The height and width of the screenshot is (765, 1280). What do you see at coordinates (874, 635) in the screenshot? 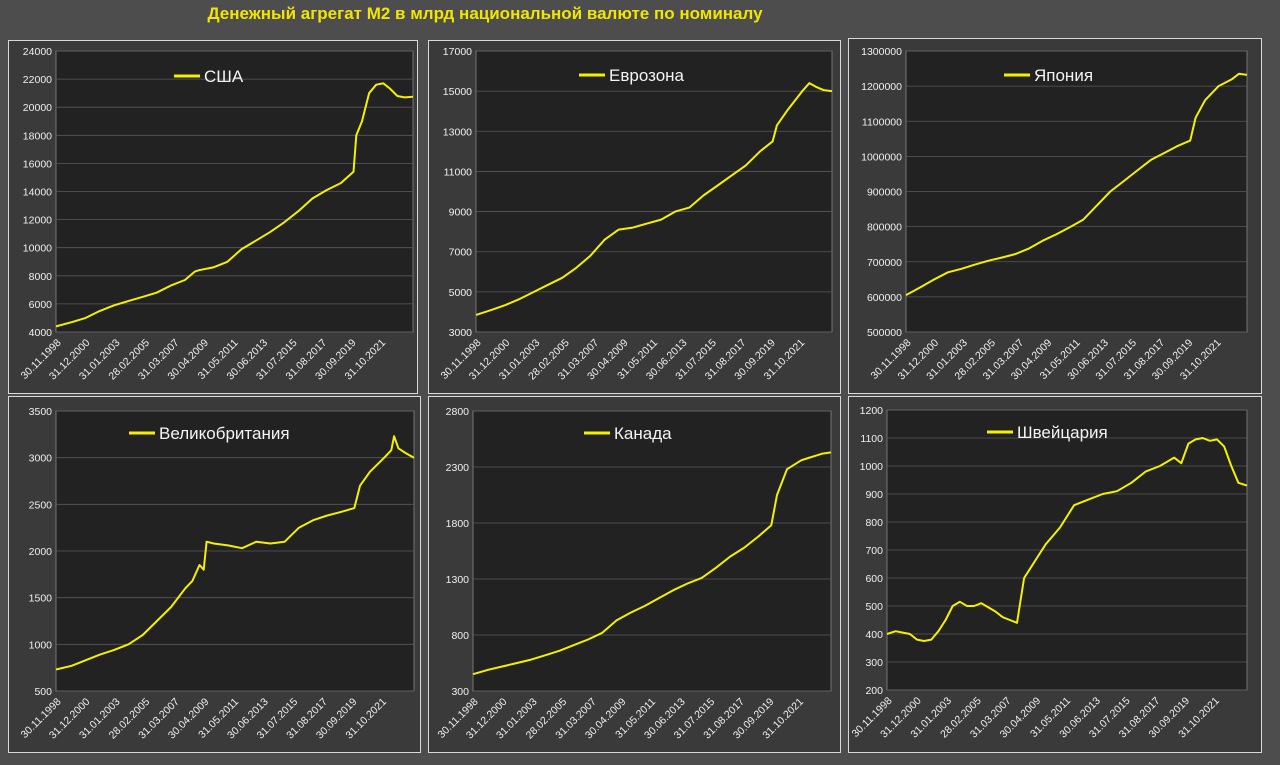
I see `y-tick-label: 400` at bounding box center [874, 635].